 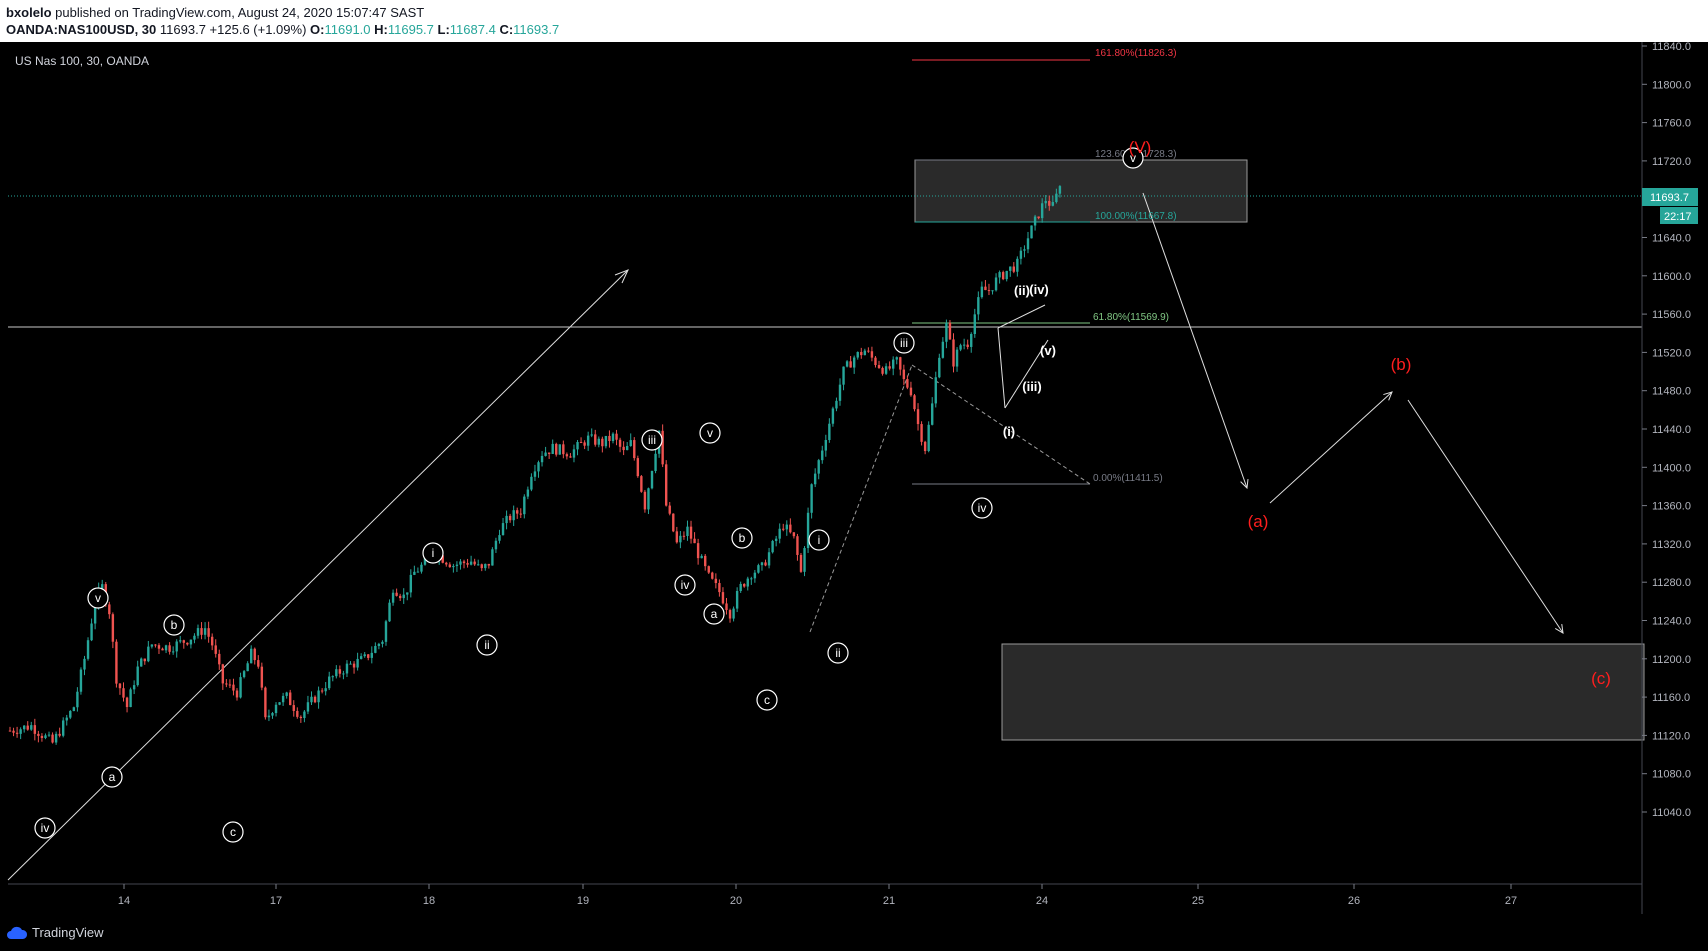 I want to click on tradingview-logo: TradingView, so click(x=55, y=932).